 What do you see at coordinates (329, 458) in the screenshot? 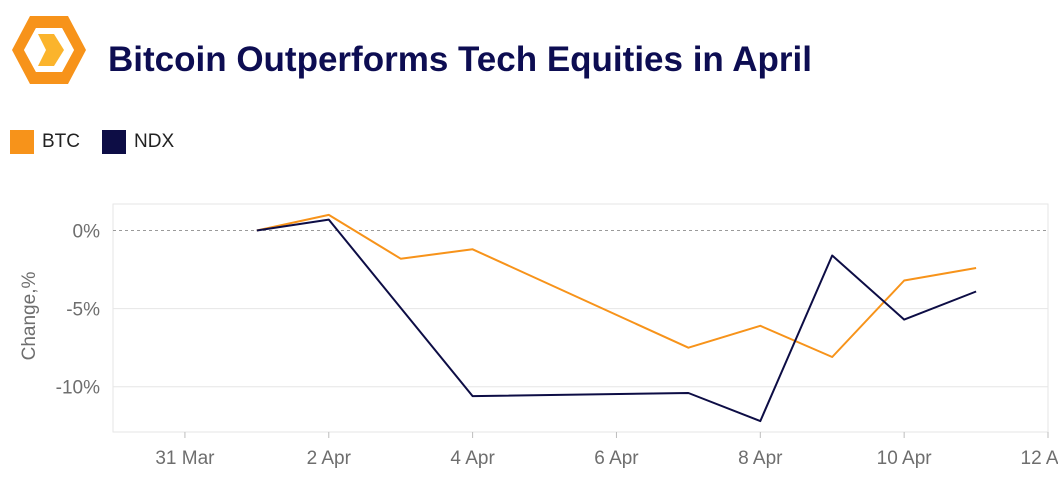
I see `x-tick-label: 2 Apr` at bounding box center [329, 458].